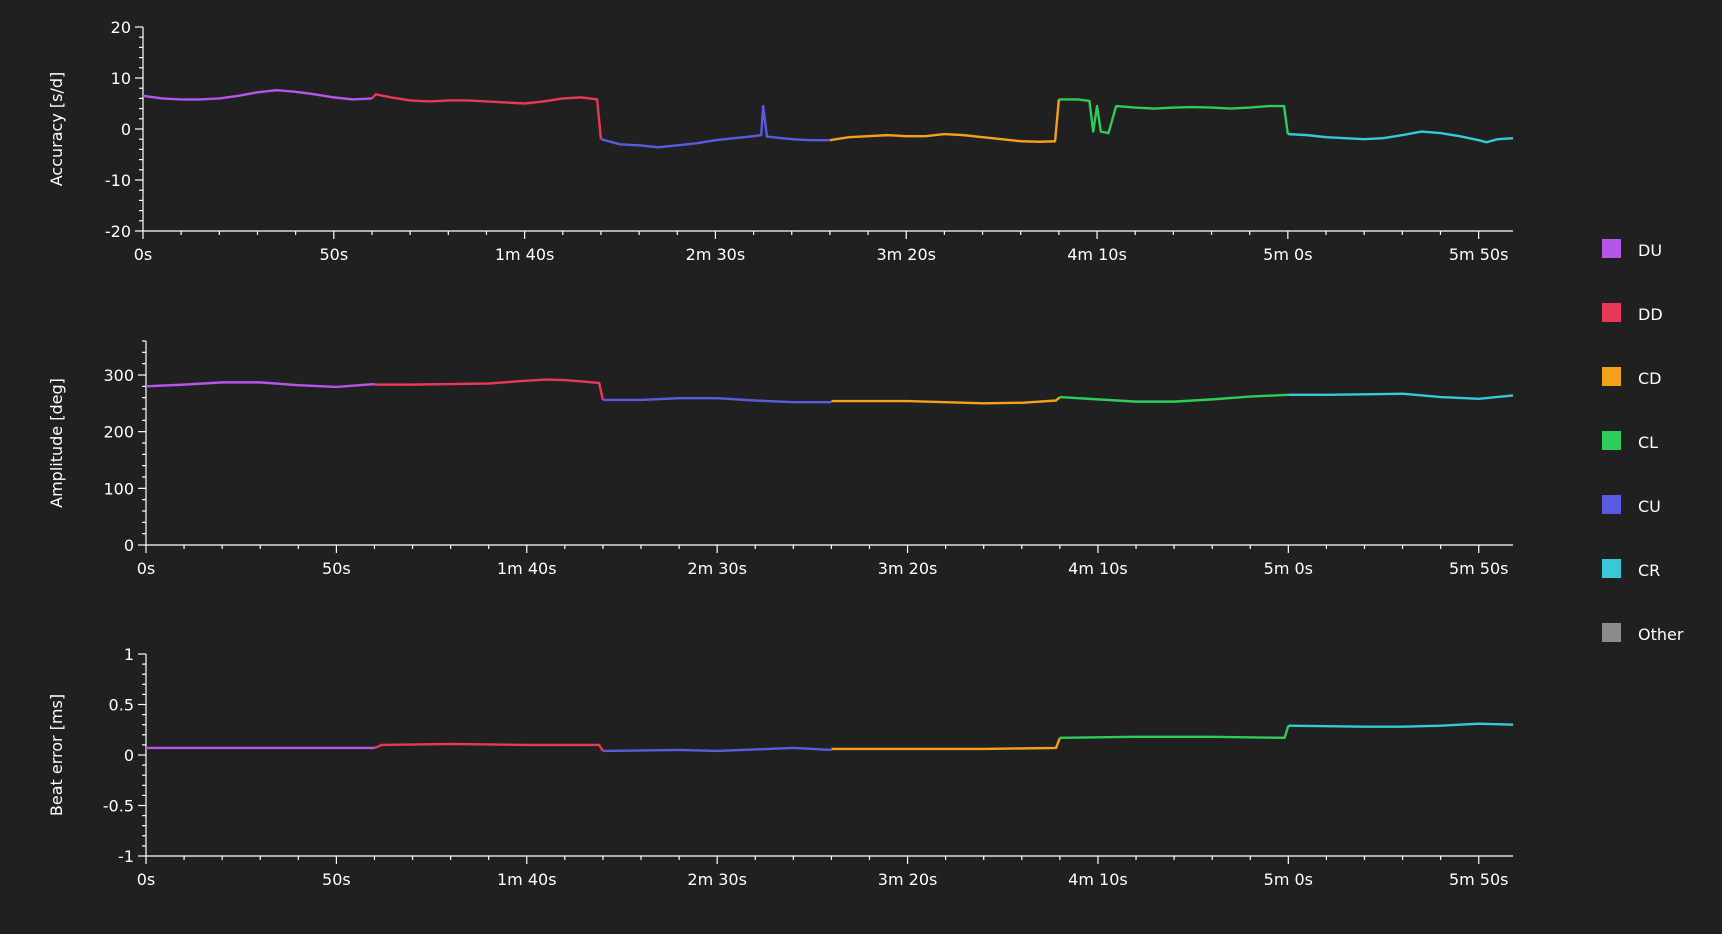 The height and width of the screenshot is (934, 1722). What do you see at coordinates (1650, 250) in the screenshot?
I see `legend-label: DU` at bounding box center [1650, 250].